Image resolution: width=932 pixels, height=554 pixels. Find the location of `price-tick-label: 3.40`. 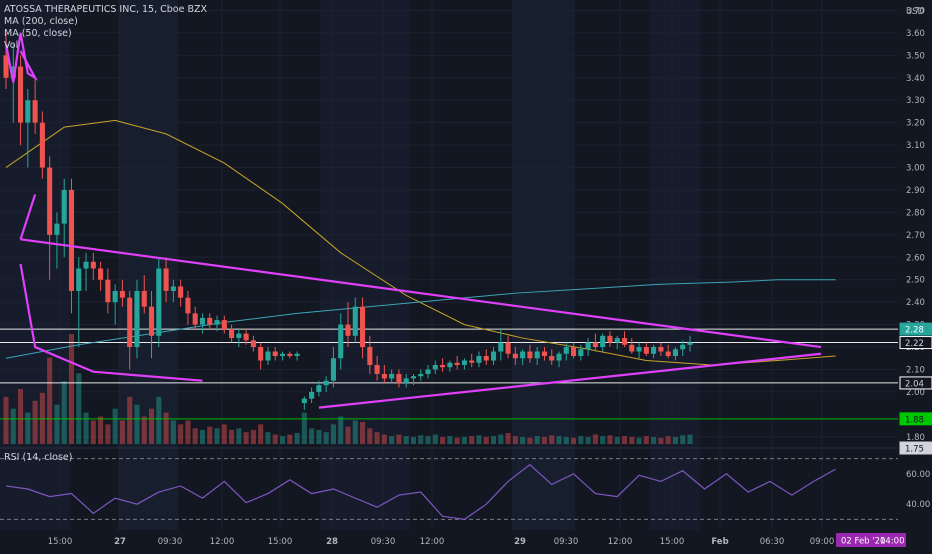

price-tick-label: 3.40 is located at coordinates (915, 79).